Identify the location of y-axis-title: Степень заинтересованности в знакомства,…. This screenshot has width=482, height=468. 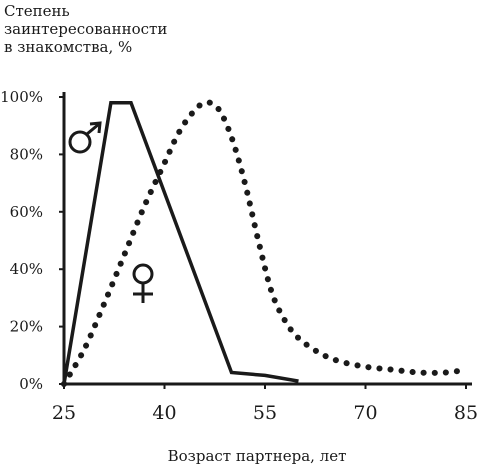
(85, 29).